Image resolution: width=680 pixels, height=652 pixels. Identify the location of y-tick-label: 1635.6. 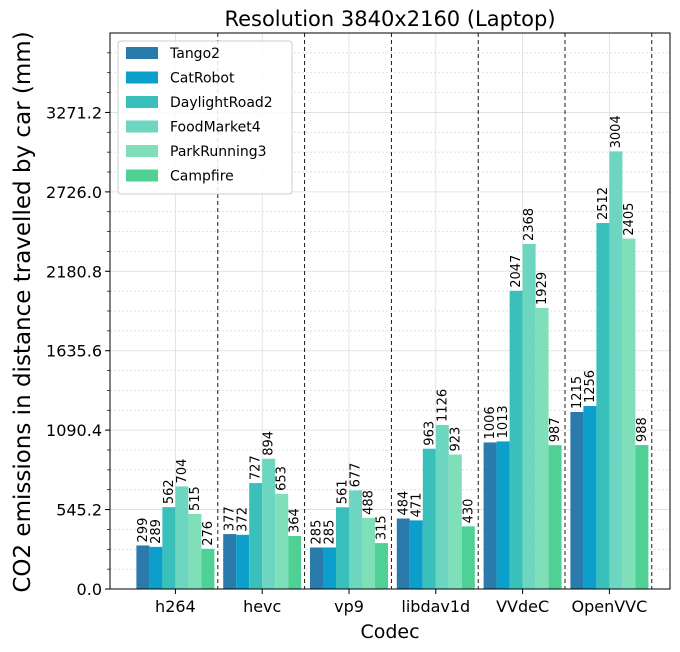
(74, 351).